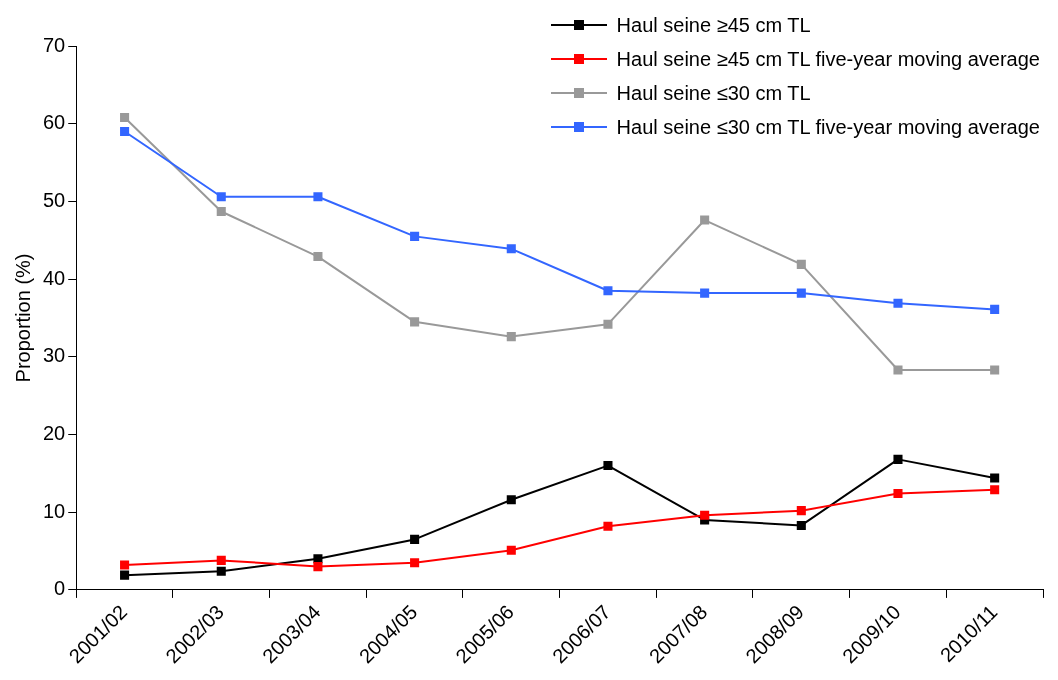 The image size is (1058, 680). What do you see at coordinates (54, 355) in the screenshot?
I see `y-tick-label: 30` at bounding box center [54, 355].